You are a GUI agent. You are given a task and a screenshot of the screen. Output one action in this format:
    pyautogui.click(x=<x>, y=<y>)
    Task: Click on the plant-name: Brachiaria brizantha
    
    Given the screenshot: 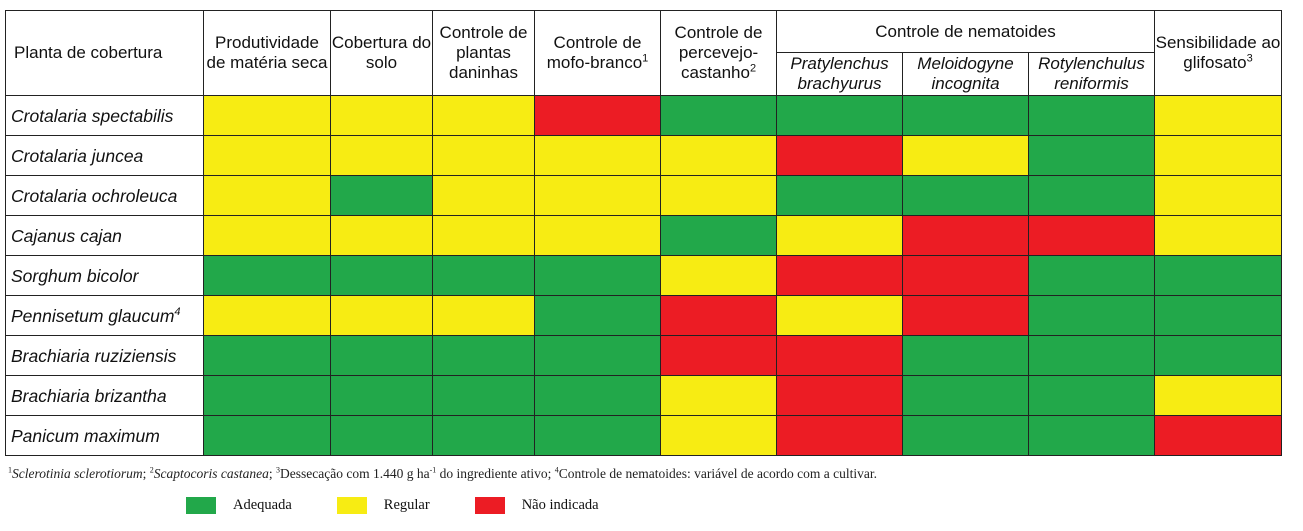 What is the action you would take?
    pyautogui.click(x=104, y=395)
    